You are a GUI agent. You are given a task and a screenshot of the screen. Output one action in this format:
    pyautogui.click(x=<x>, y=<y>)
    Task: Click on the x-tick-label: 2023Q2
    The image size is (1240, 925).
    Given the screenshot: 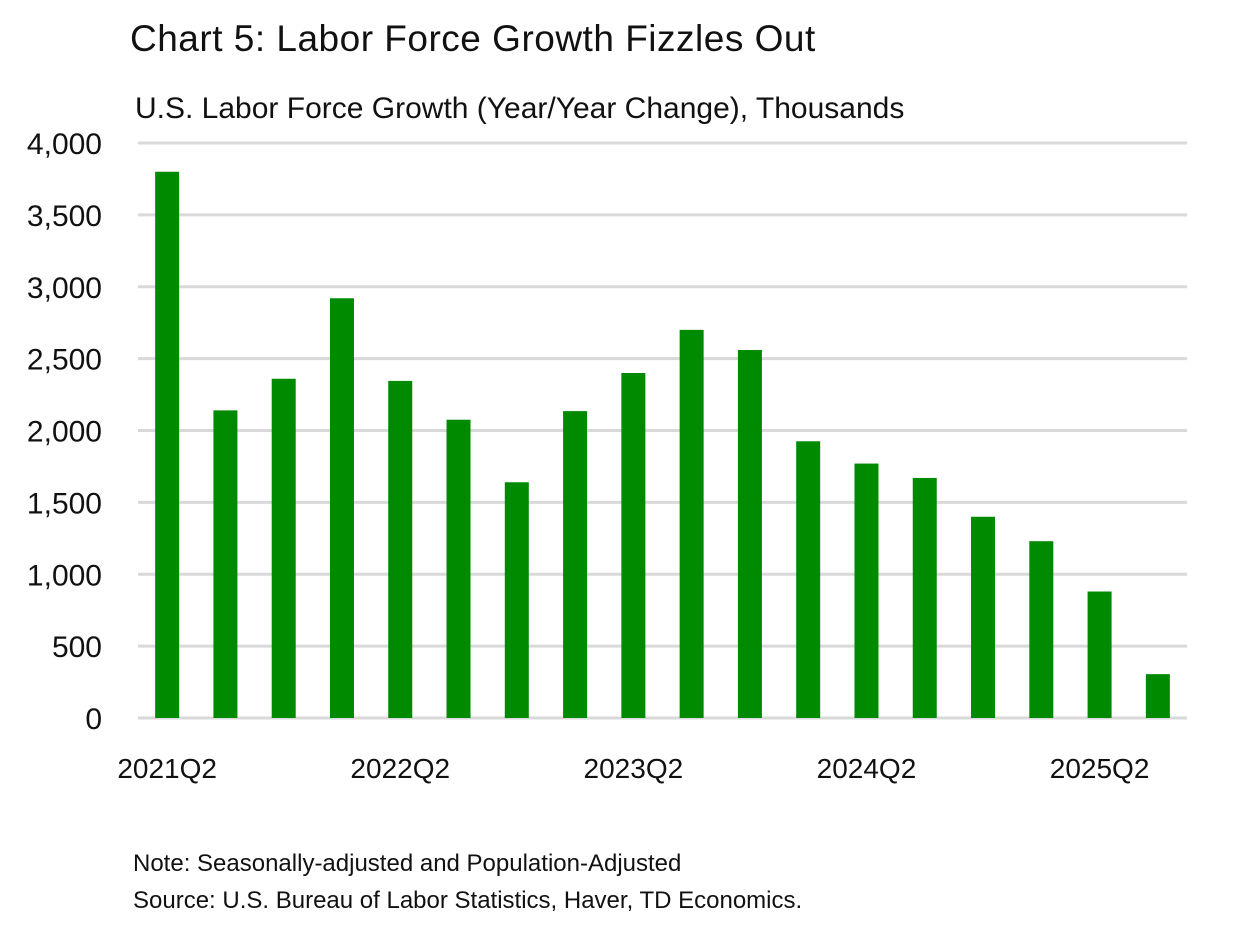 What is the action you would take?
    pyautogui.click(x=634, y=768)
    